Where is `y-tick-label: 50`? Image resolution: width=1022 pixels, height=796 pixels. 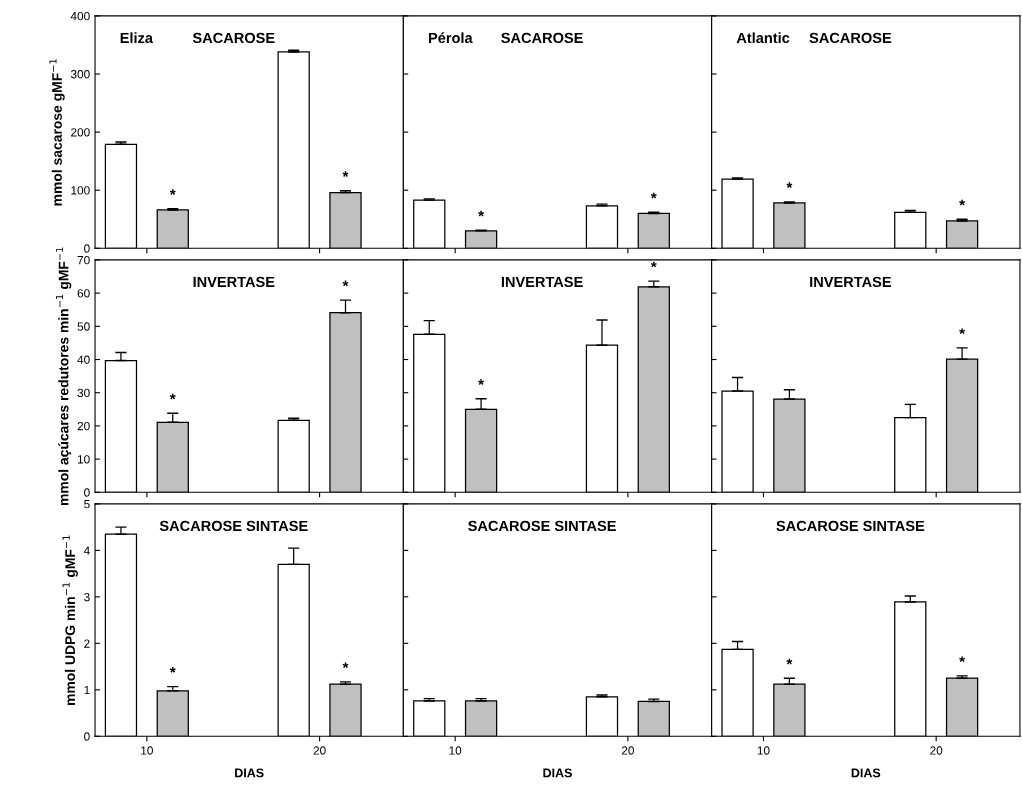 y-tick-label: 50 is located at coordinates (83, 326).